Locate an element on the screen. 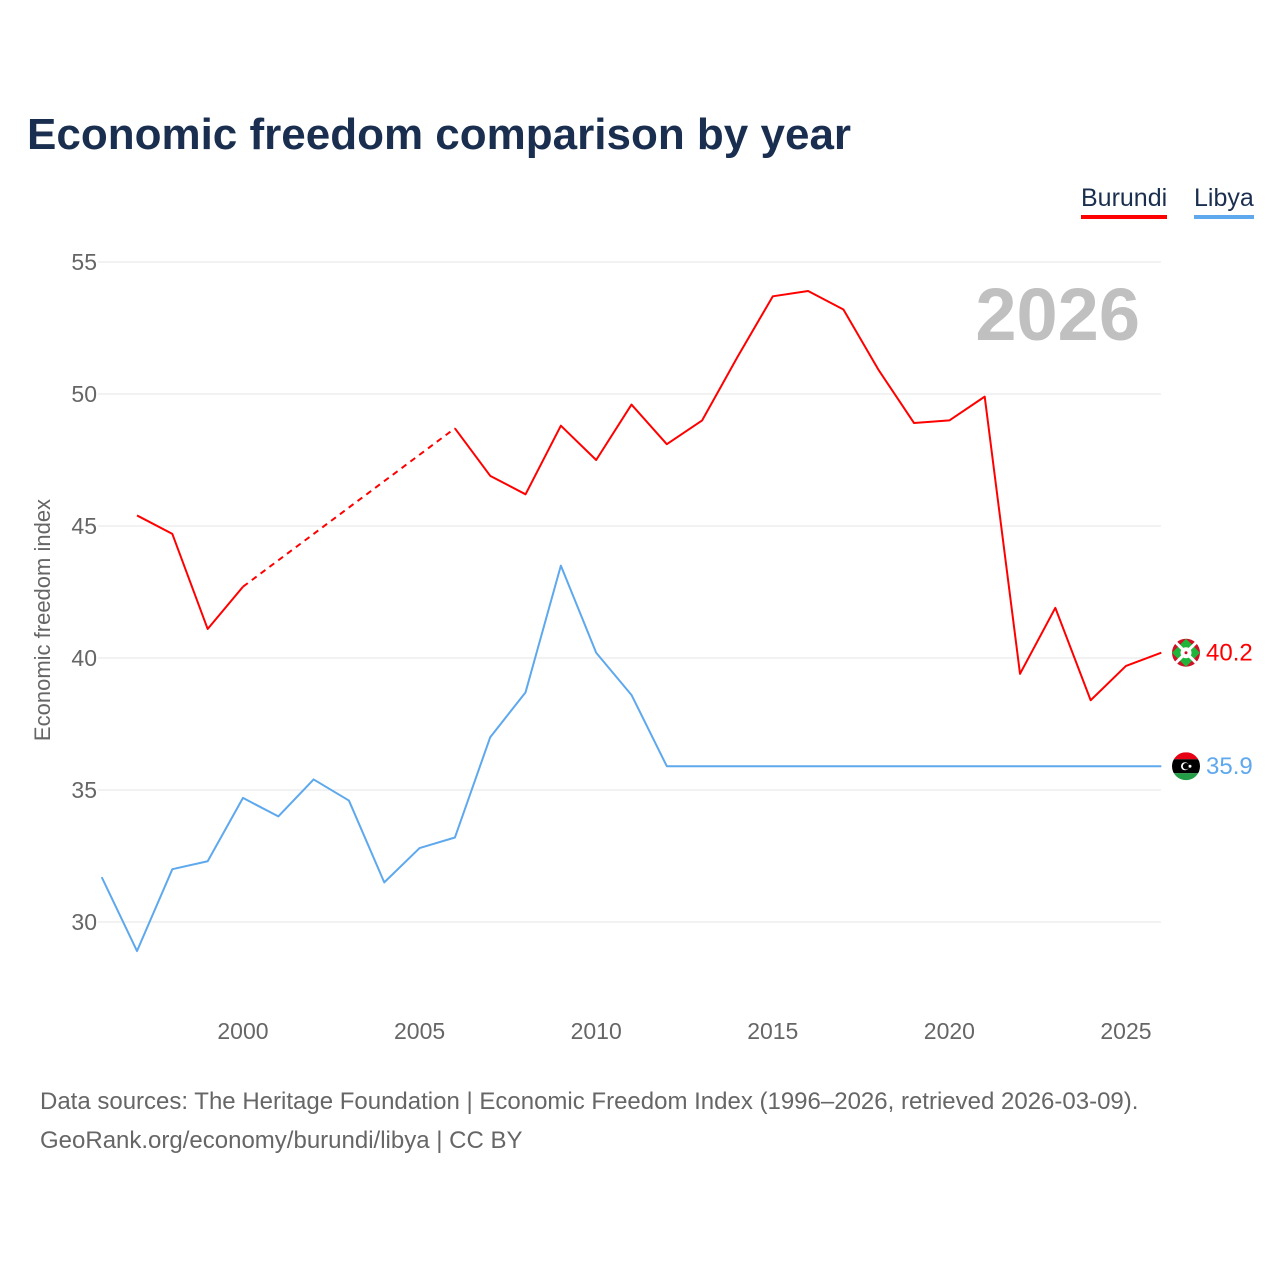  x-tick-label: 2020 is located at coordinates (949, 1031).